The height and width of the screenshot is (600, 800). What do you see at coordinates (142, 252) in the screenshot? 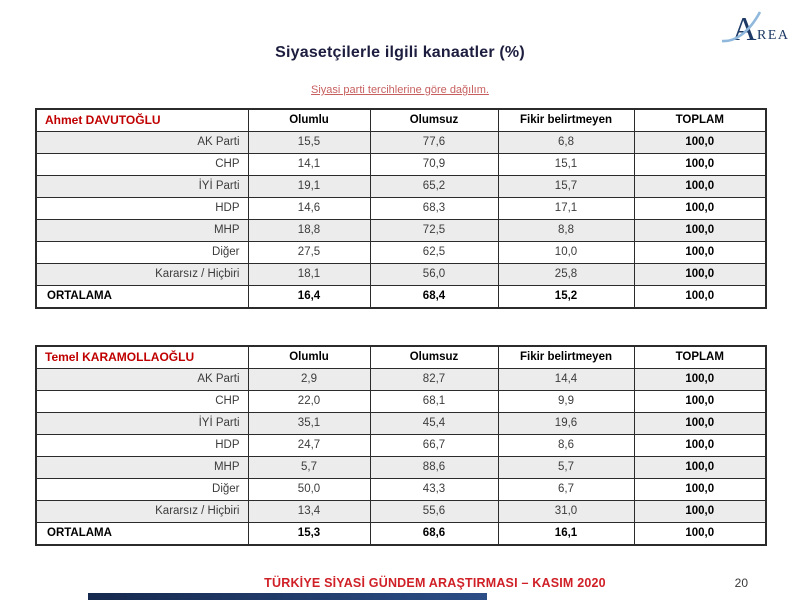
I see `row-label: Diğer` at bounding box center [142, 252].